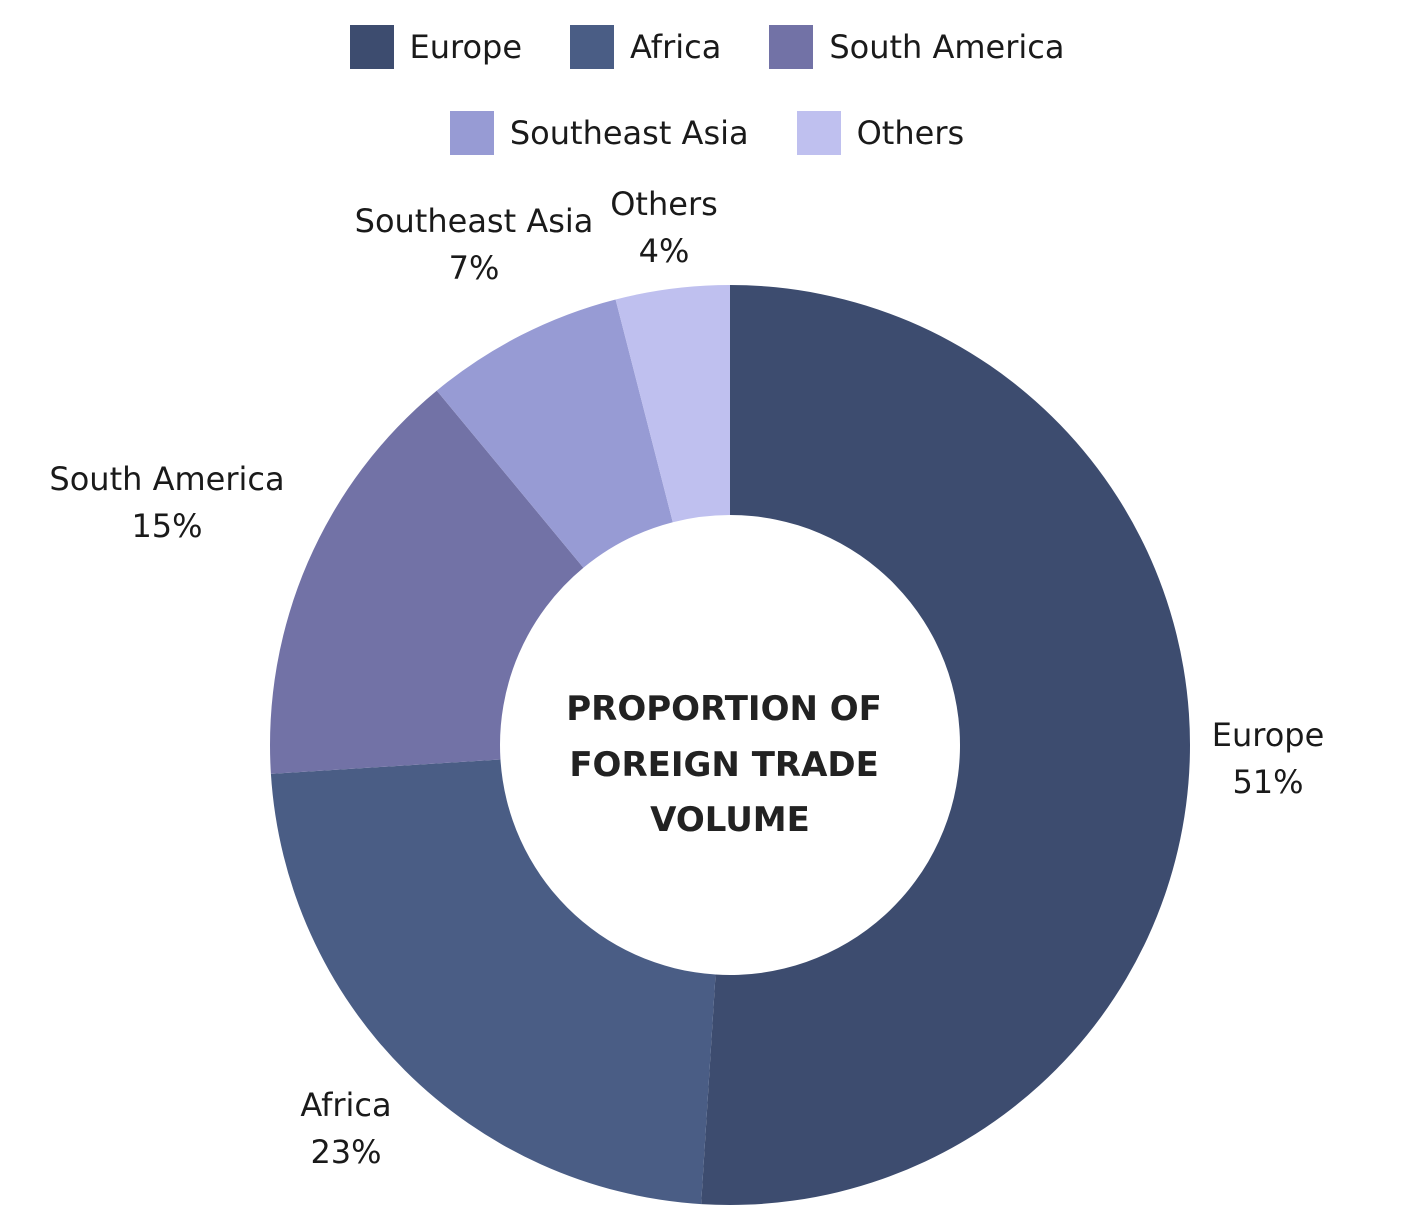 This screenshot has height=1226, width=1414. Describe the element at coordinates (910, 133) in the screenshot. I see `legend-label-others: Others` at that location.